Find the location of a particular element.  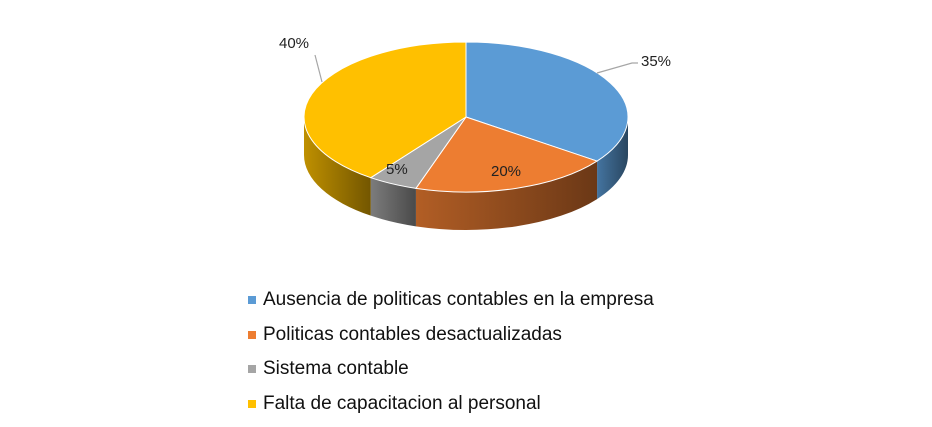

legend-item: Politicas contables desactualizadas is located at coordinates (451, 335).